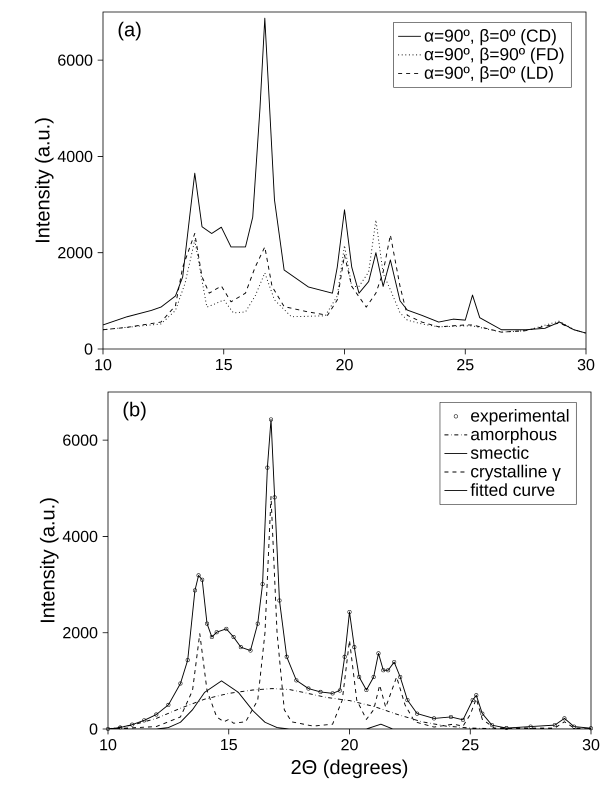 The width and height of the screenshot is (601, 800). I want to click on legend-label: α=90º, β=0º (LD), so click(488, 74).